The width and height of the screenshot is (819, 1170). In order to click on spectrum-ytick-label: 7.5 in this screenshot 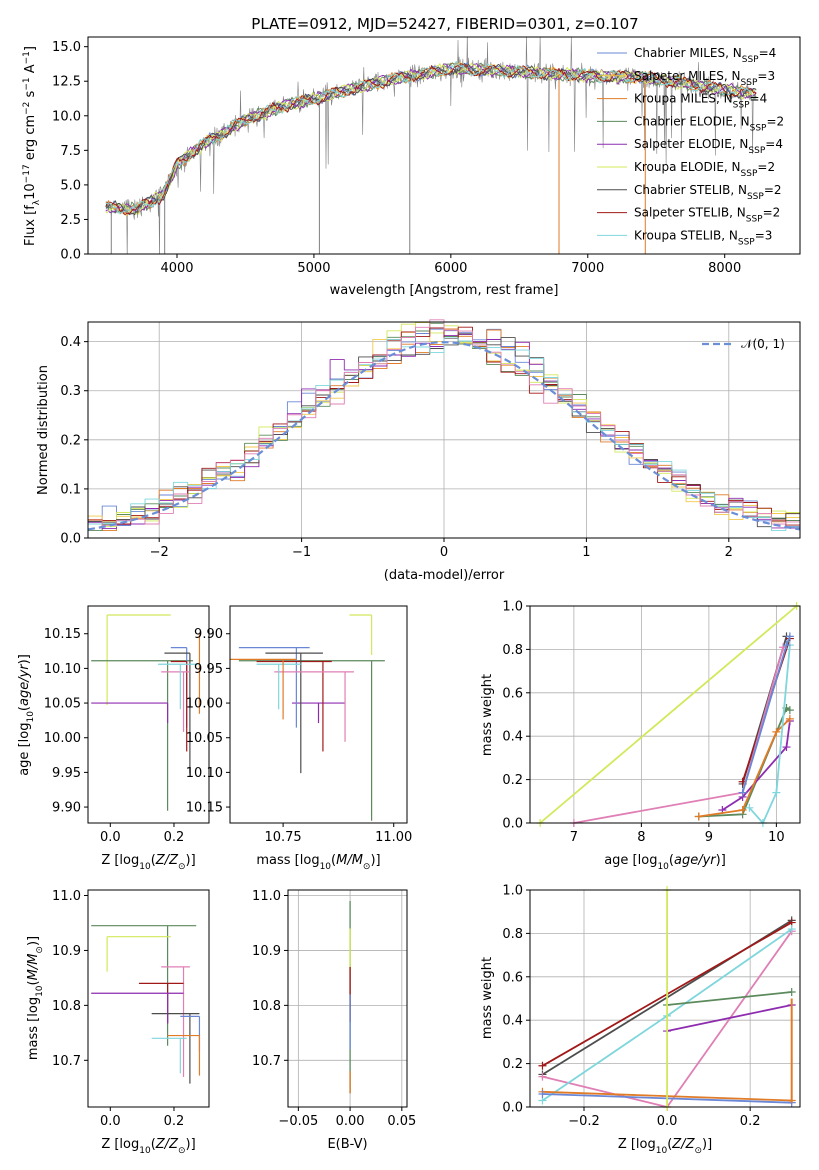, I will do `click(70, 151)`.